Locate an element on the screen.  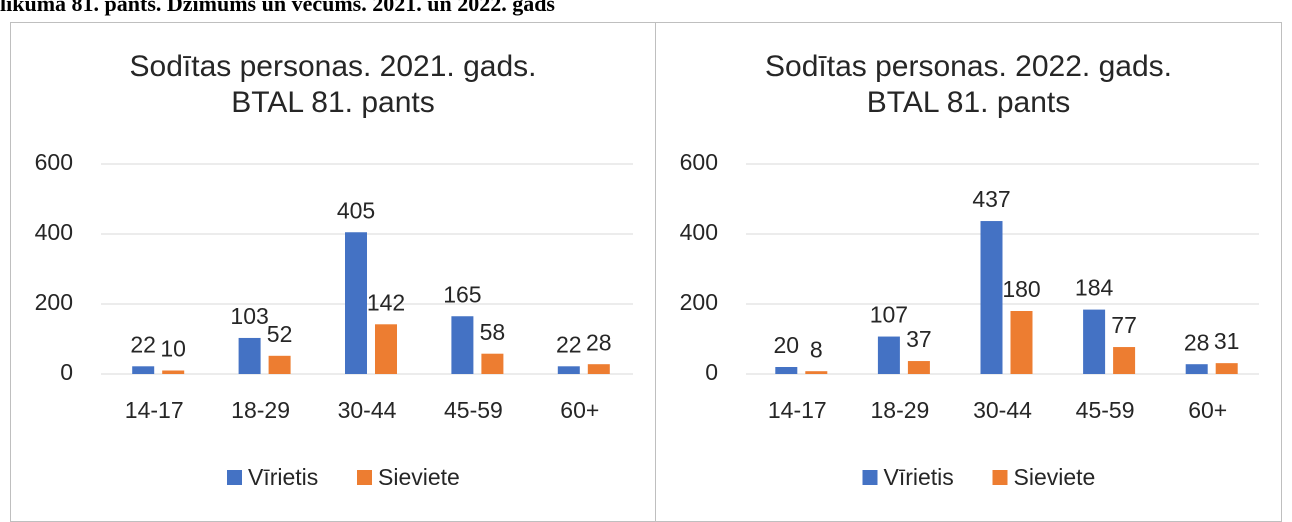
data-label: 8 is located at coordinates (816, 349).